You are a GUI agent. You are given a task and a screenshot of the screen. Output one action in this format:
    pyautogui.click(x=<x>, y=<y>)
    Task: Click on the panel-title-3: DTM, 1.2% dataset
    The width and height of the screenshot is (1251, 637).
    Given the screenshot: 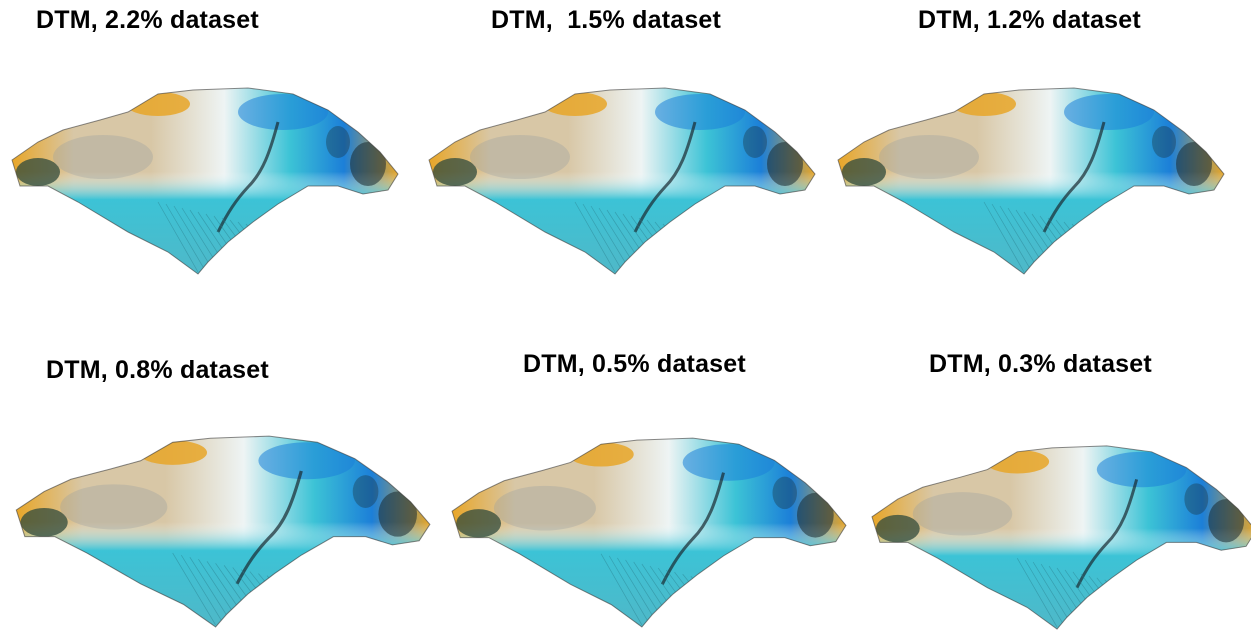 What is the action you would take?
    pyautogui.click(x=1029, y=20)
    